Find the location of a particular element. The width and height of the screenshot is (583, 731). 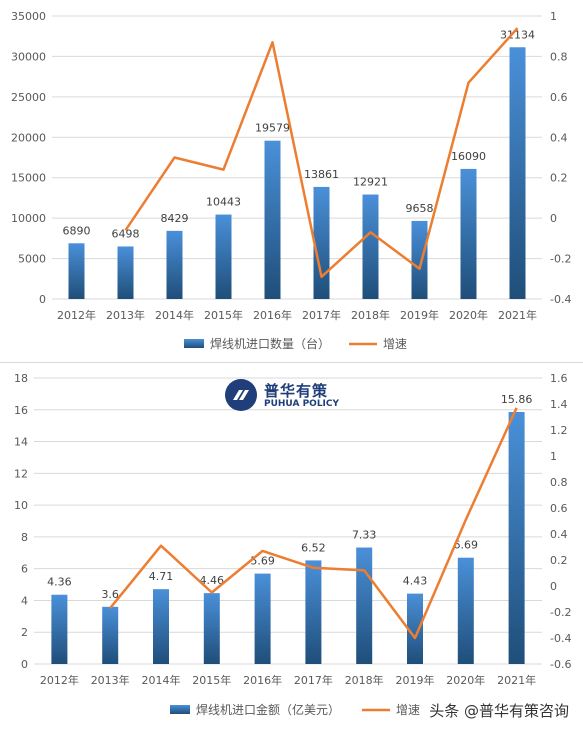

left-axis-tick-label: 16 is located at coordinates (21, 410).